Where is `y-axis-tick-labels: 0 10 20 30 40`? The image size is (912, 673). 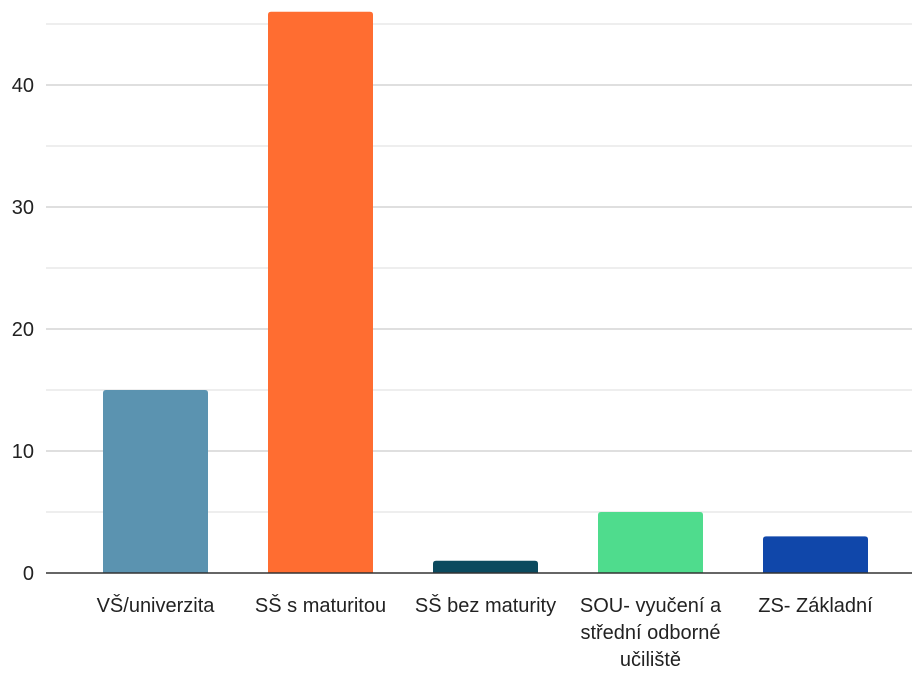
y-axis-tick-labels: 0 10 20 30 40 is located at coordinates (23, 330).